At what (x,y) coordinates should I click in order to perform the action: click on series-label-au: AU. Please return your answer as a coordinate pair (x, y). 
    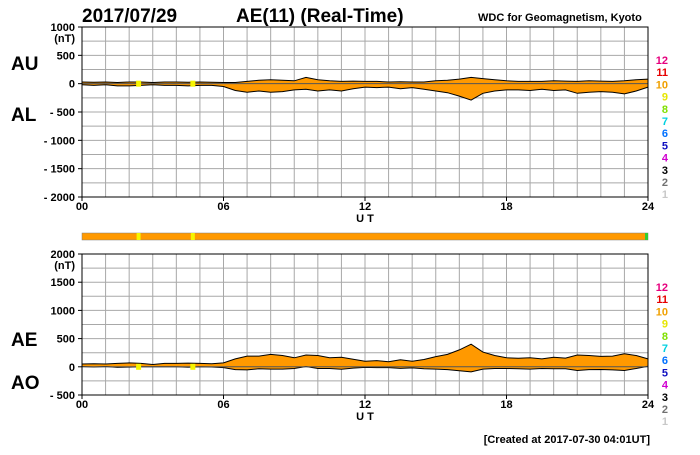
    Looking at the image, I should click on (24, 64).